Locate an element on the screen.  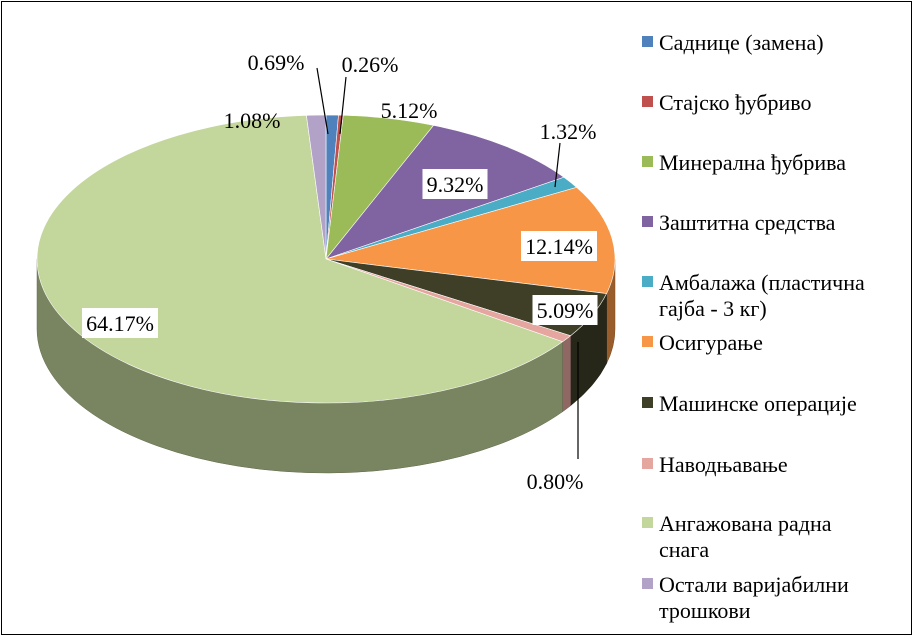
legend-label-8: Ангажована радна снага is located at coordinates (745, 536).